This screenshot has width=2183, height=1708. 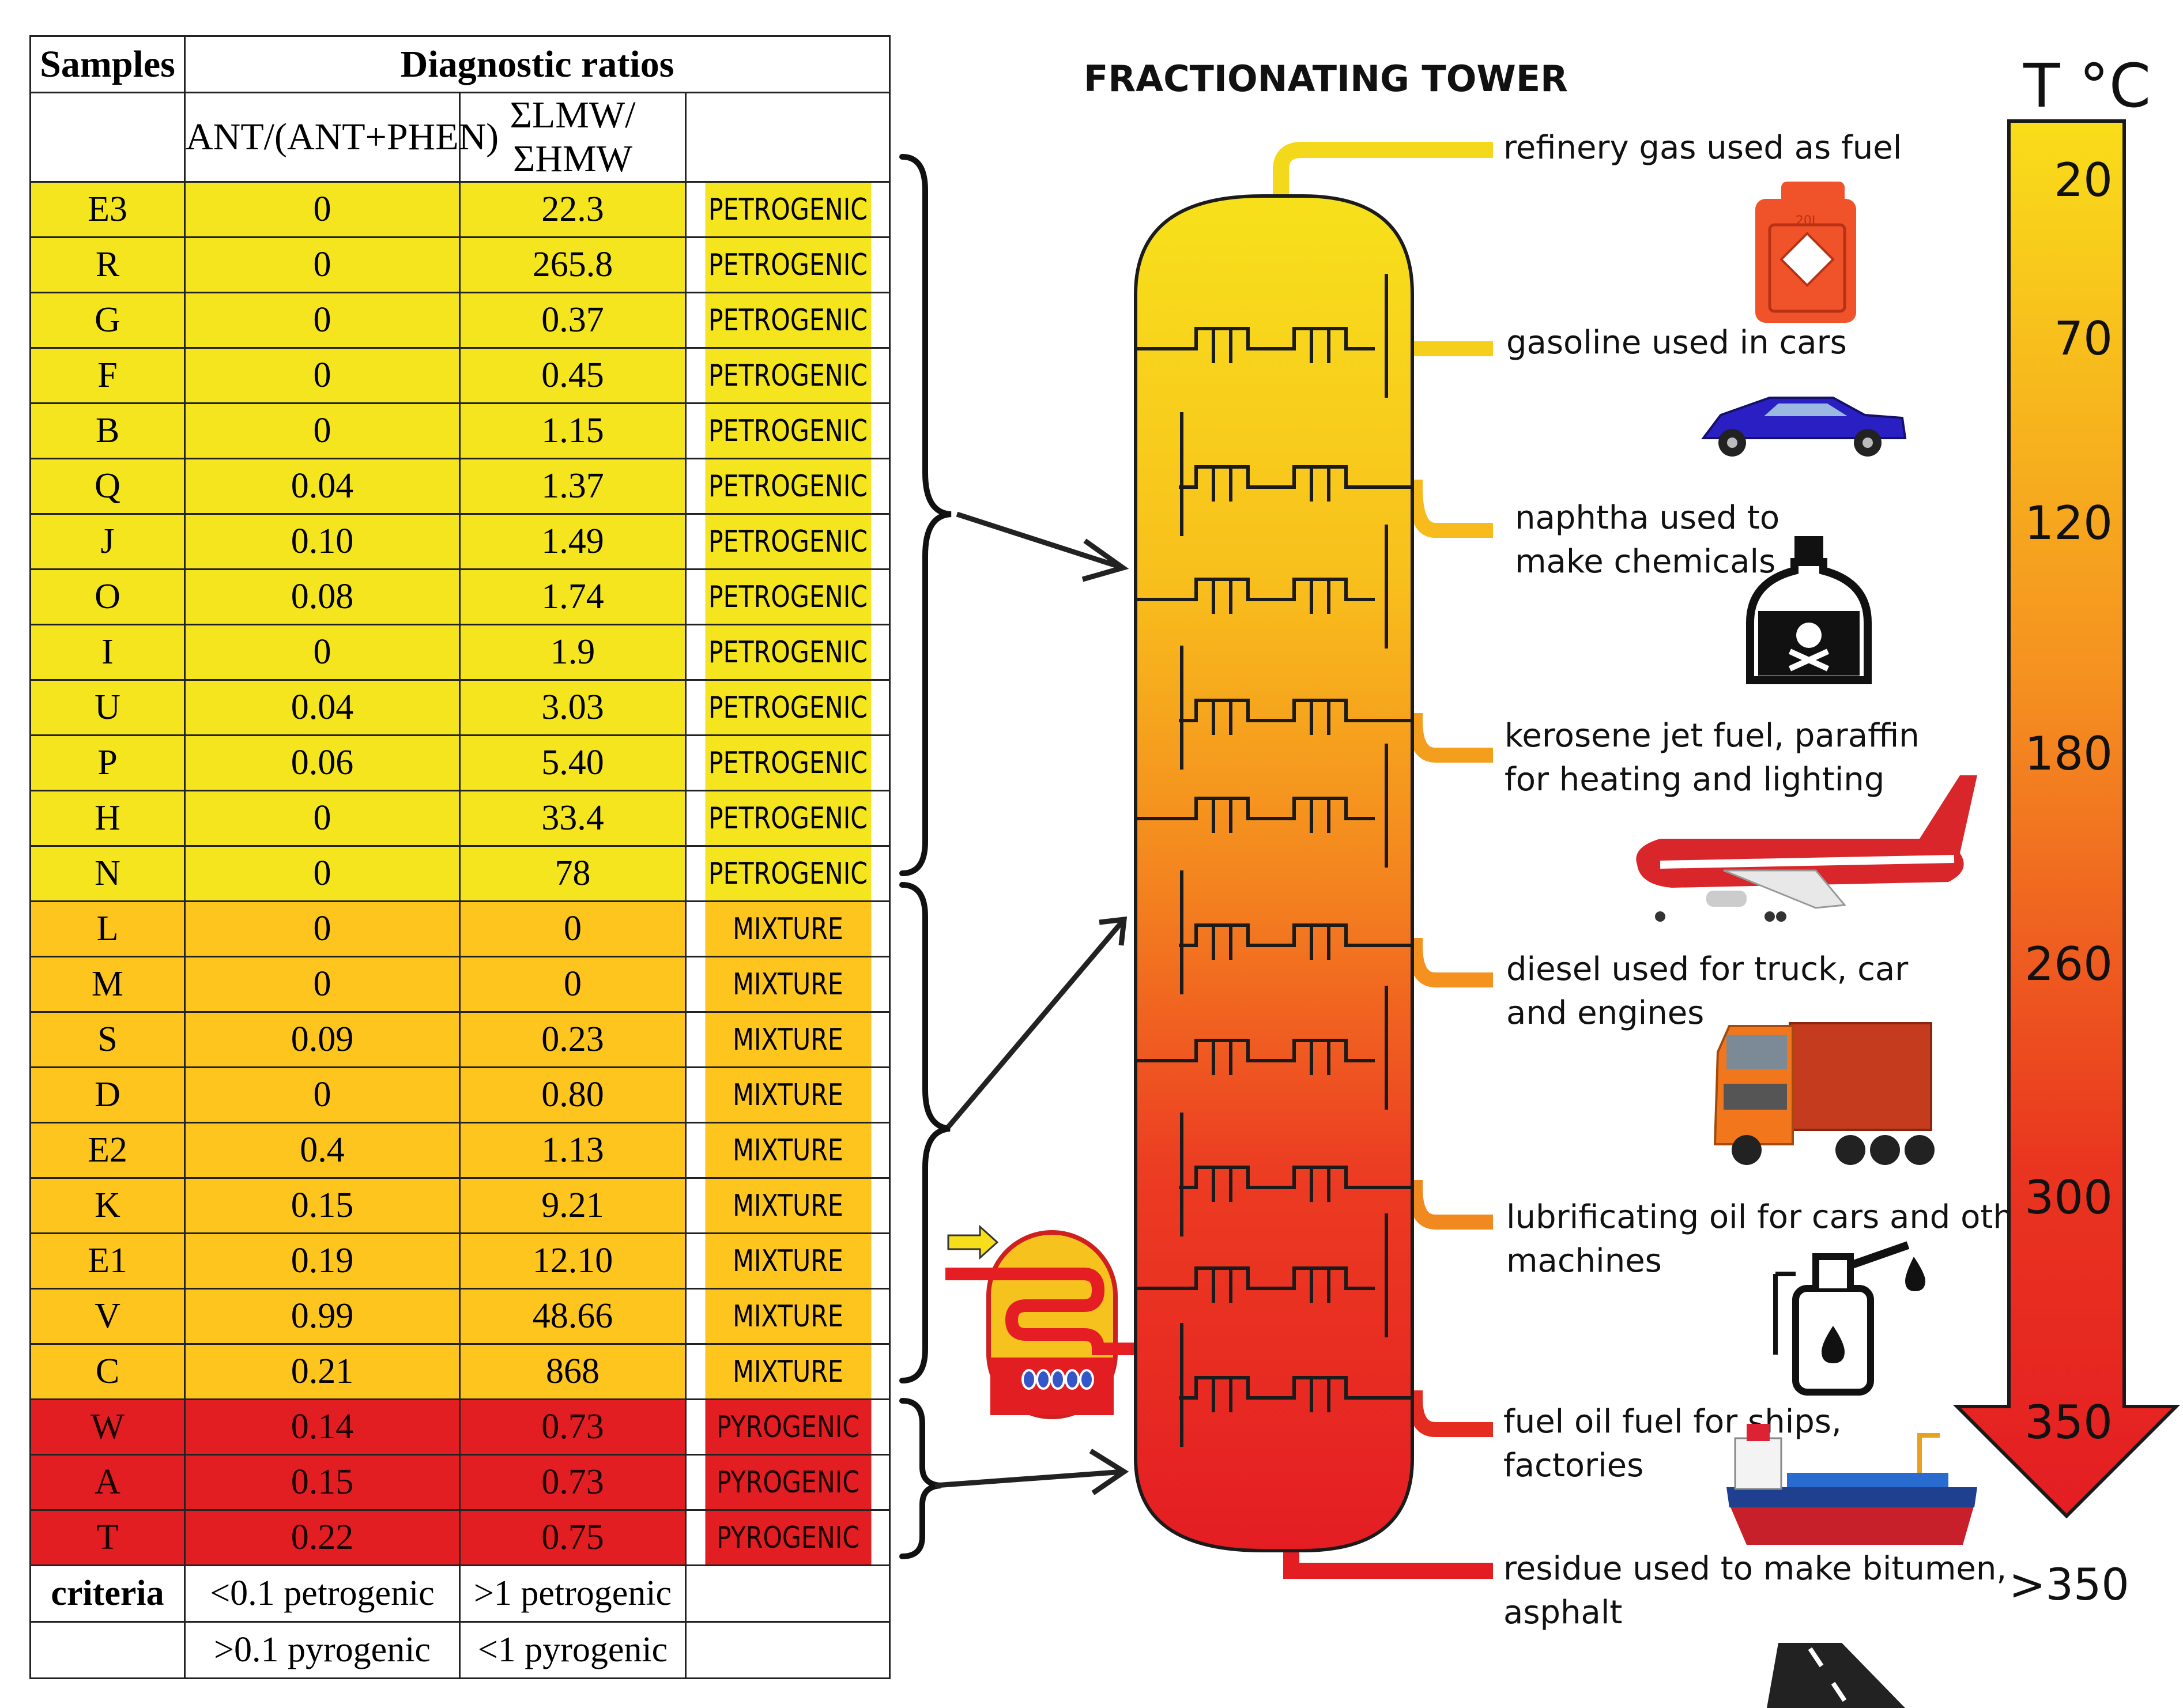 I want to click on sample-cell: H, so click(x=107, y=818).